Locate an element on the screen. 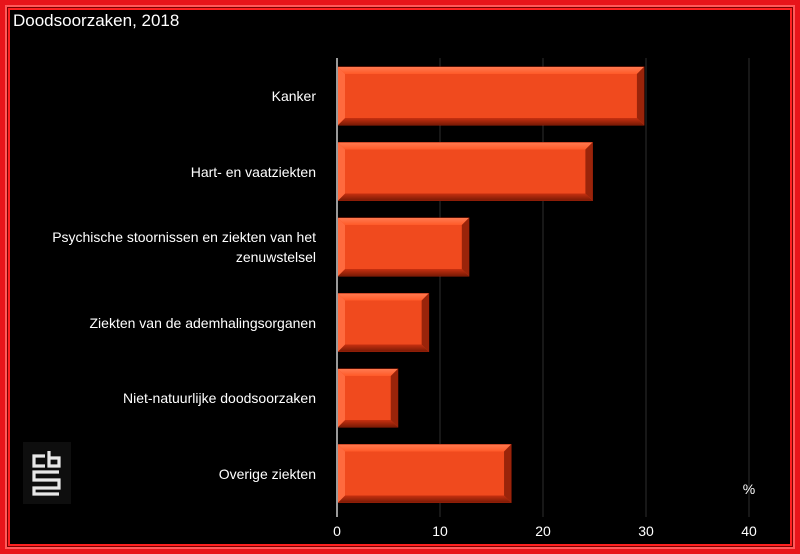 The image size is (800, 554). category-label-text: Overige ziekten is located at coordinates (267, 473).